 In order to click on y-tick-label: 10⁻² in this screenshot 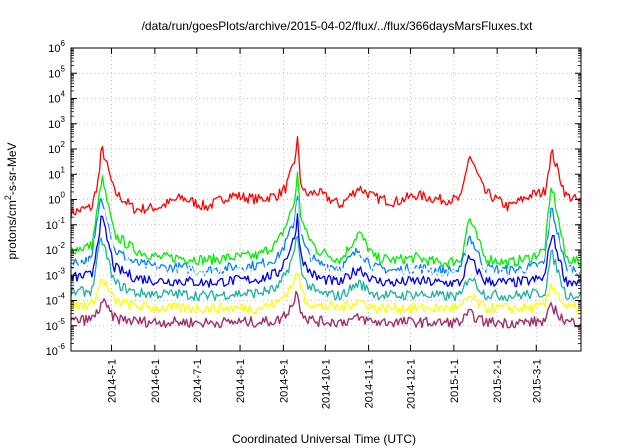, I will do `click(56, 249)`.